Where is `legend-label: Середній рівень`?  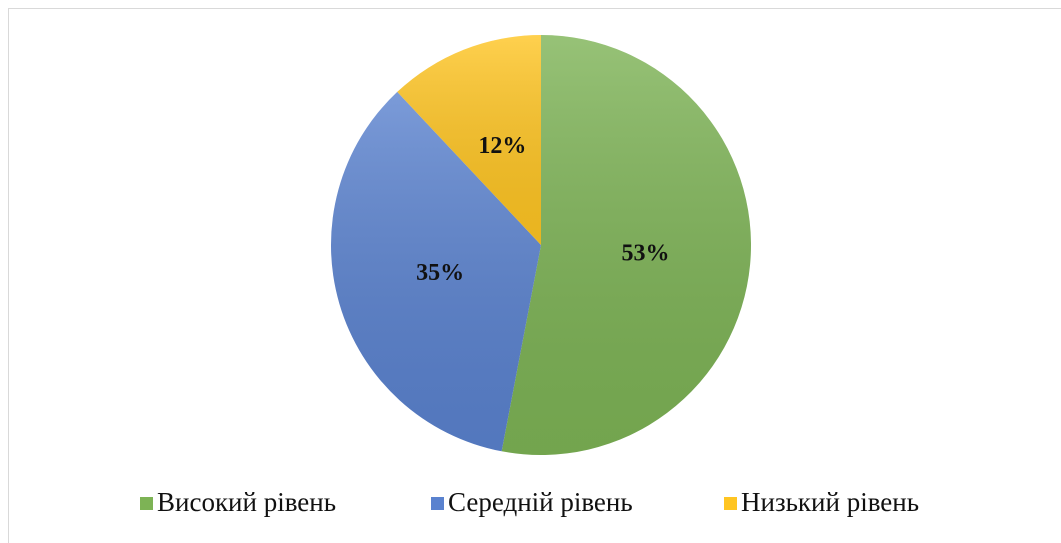 legend-label: Середній рівень is located at coordinates (540, 502).